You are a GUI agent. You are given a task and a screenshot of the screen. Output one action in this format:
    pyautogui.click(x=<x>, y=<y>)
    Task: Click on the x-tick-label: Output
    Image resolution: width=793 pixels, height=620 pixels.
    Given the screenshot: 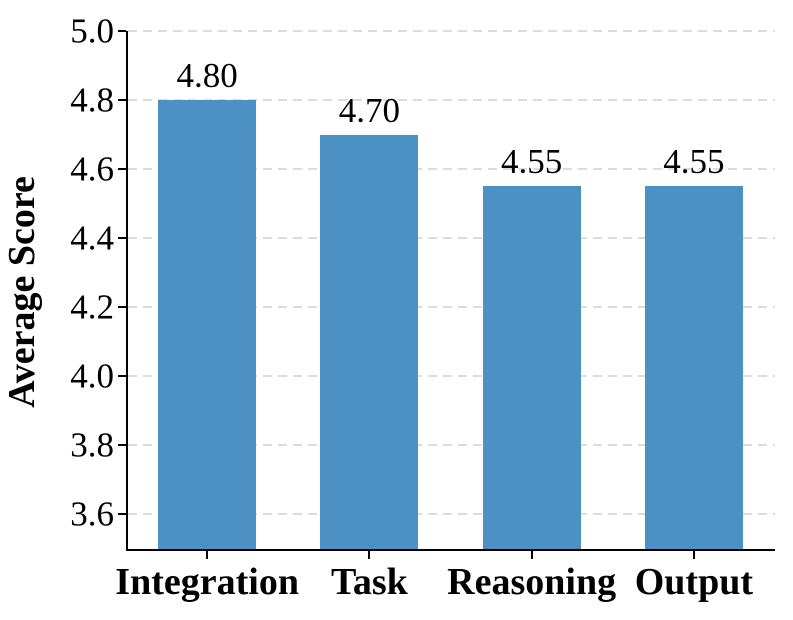 What is the action you would take?
    pyautogui.click(x=694, y=582)
    